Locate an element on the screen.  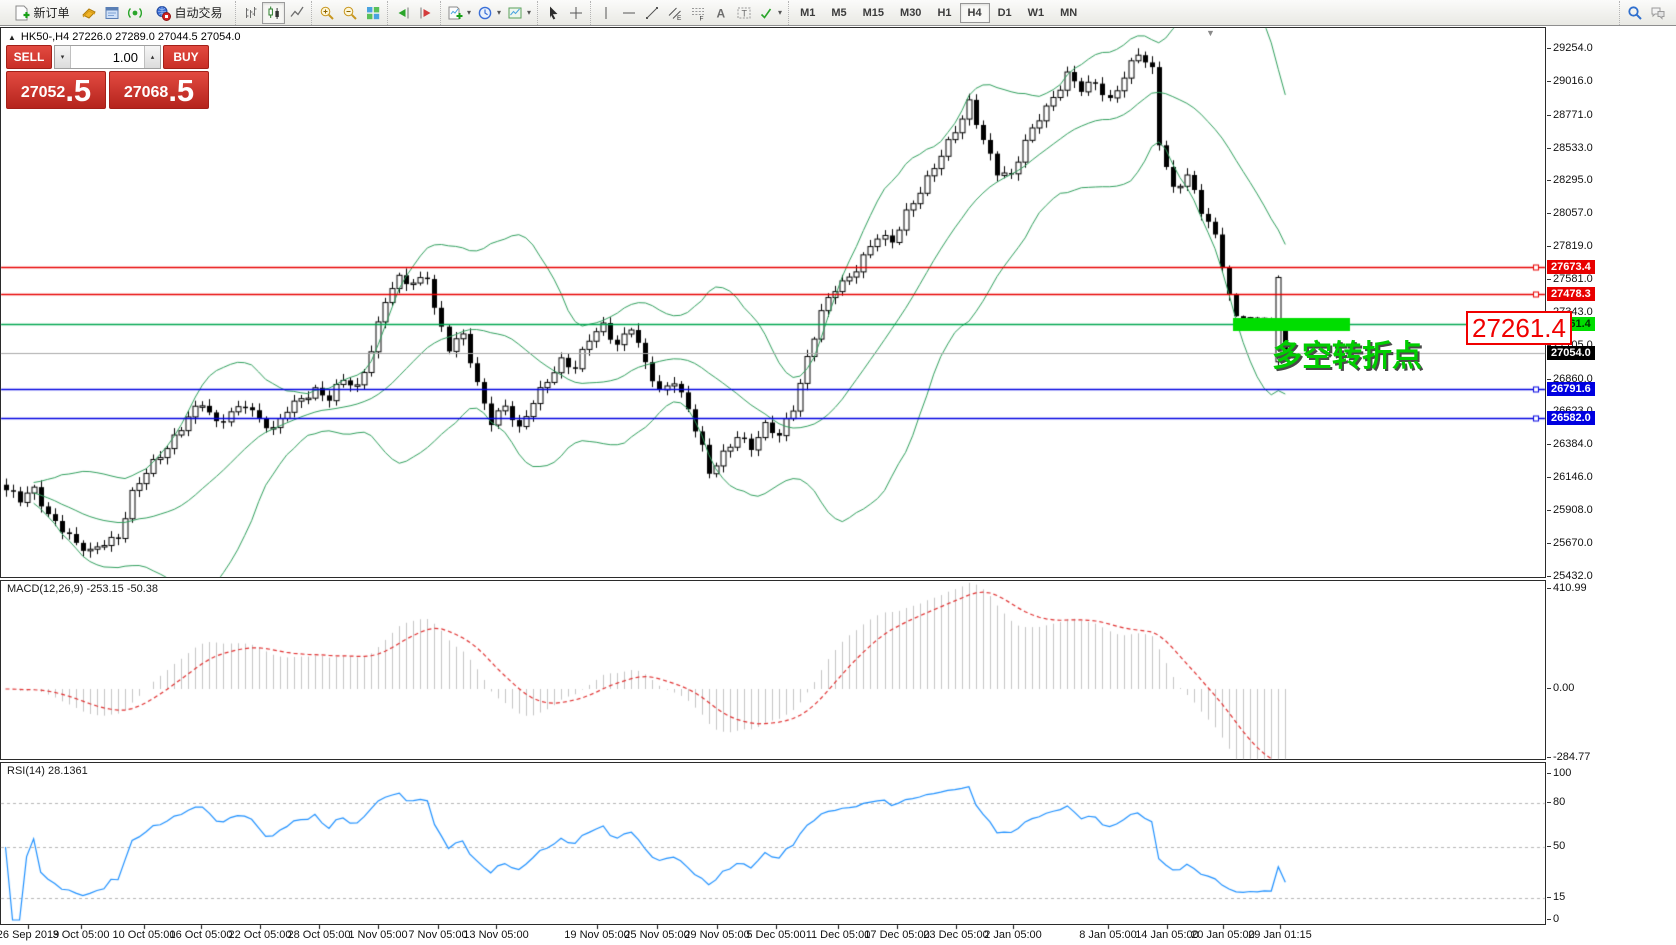
crosshair-icon is located at coordinates (576, 13).